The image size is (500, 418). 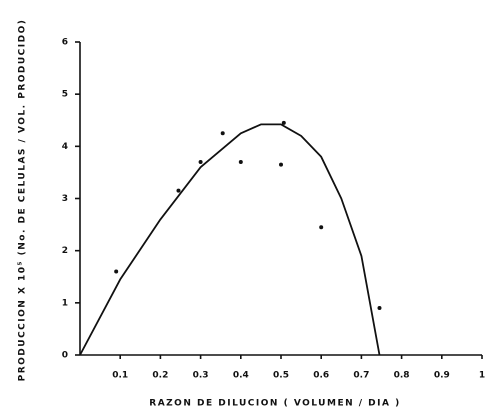 I want to click on y-tick-label: 6, so click(x=65, y=43).